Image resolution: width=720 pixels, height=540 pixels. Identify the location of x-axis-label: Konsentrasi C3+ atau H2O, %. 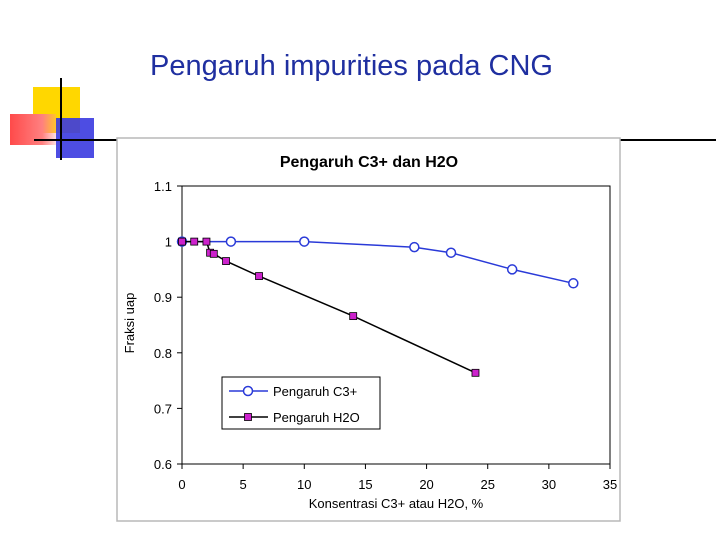
(396, 503).